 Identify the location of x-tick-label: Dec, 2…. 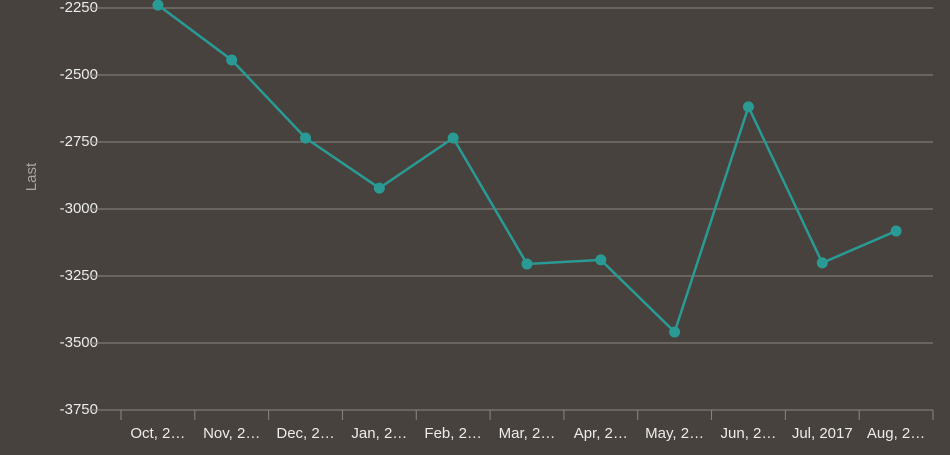
(305, 433).